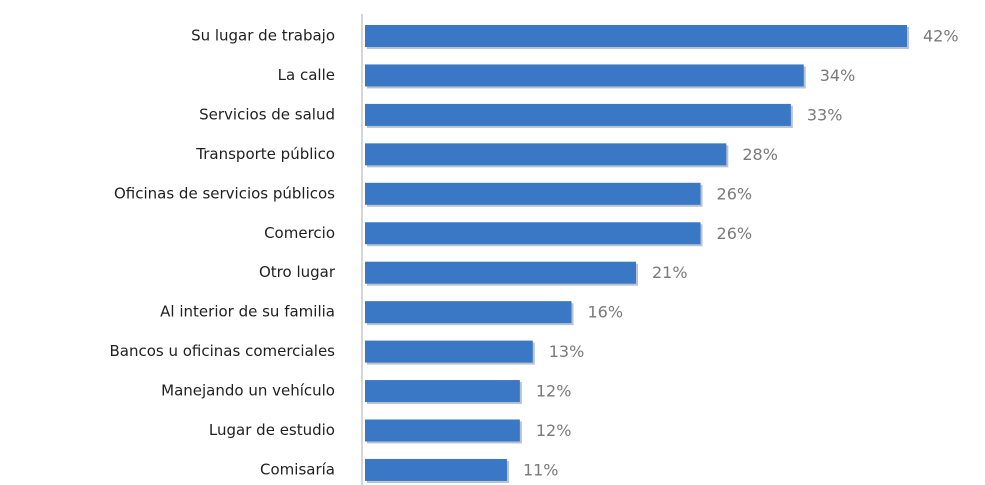 Image resolution: width=985 pixels, height=485 pixels. Describe the element at coordinates (838, 75) in the screenshot. I see `value-label: 34%` at that location.